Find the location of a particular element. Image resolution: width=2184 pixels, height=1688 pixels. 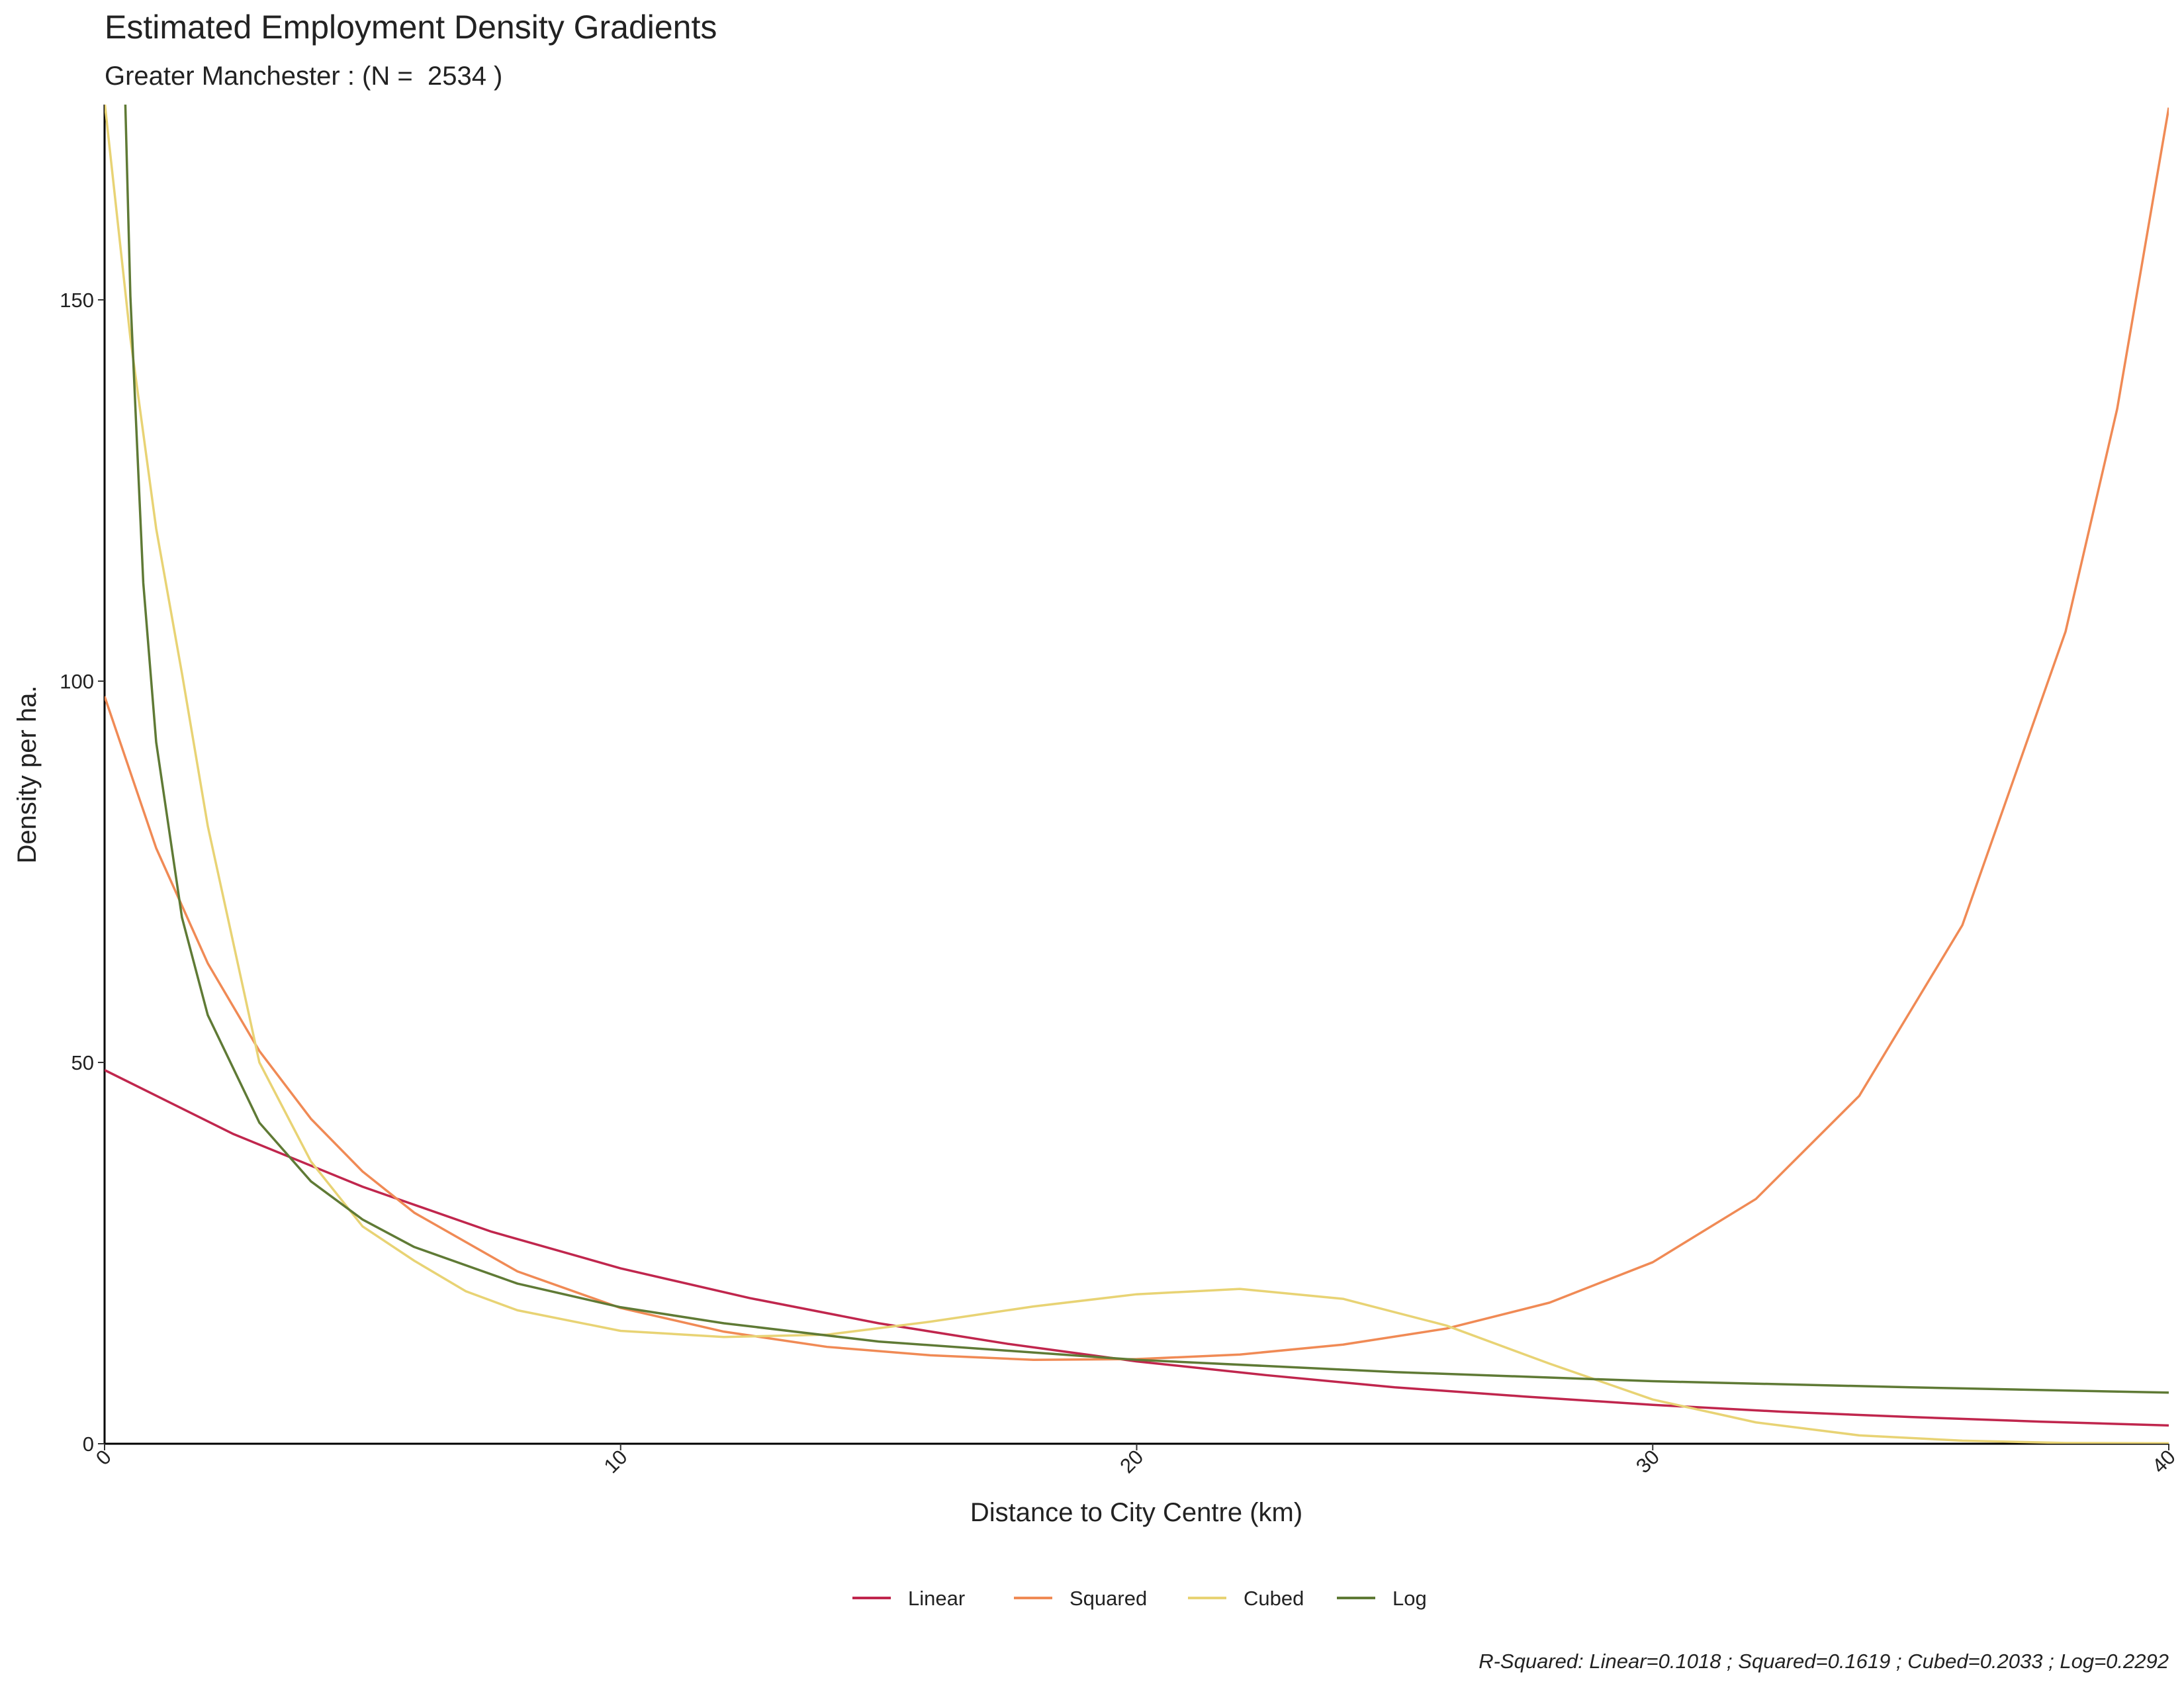

y-tick-label: 100 is located at coordinates (77, 681).